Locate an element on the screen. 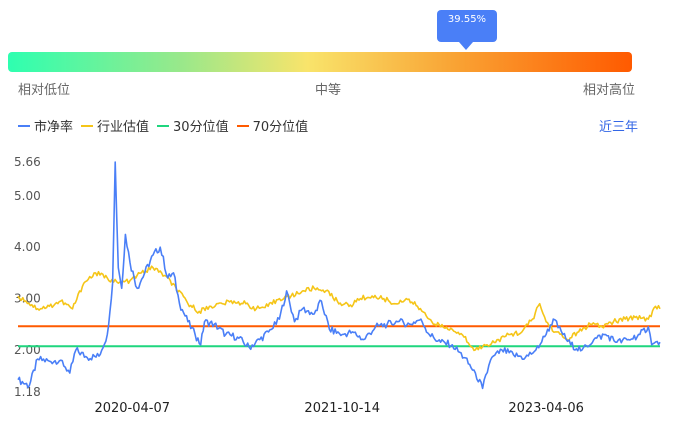  y-tick-label: 5.66 is located at coordinates (27, 162).